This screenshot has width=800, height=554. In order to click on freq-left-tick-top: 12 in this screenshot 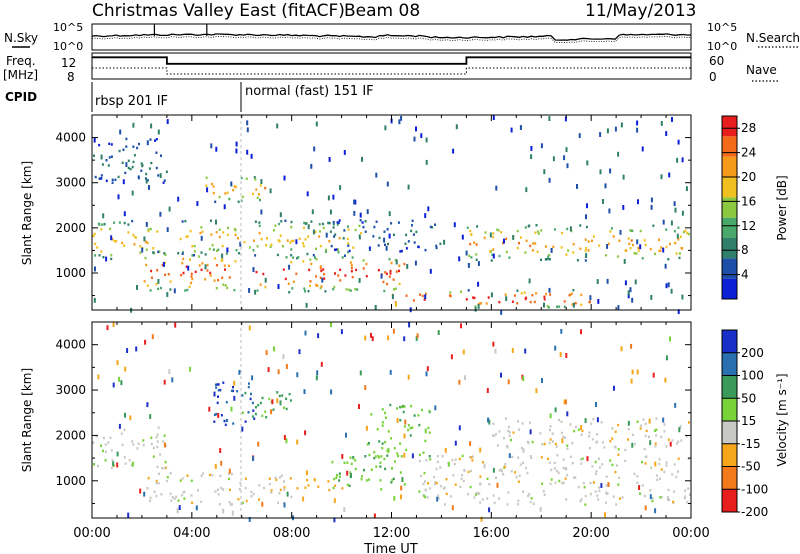, I will do `click(68, 63)`.